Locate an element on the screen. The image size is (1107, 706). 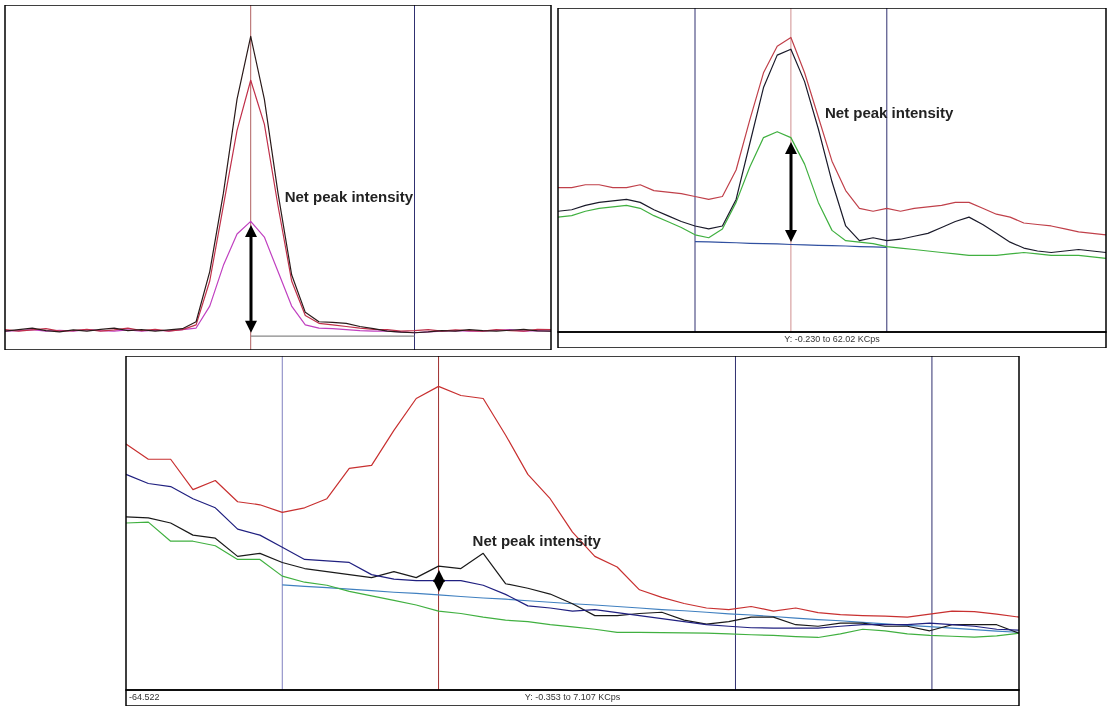
annotation: Net peak intensity is located at coordinates (349, 196).